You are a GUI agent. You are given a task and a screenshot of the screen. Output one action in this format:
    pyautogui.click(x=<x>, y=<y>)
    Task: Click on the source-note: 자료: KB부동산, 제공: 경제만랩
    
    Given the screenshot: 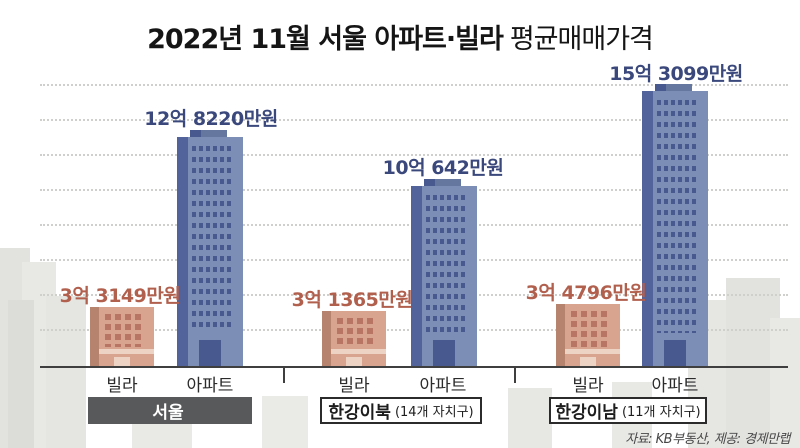 What is the action you would take?
    pyautogui.click(x=707, y=439)
    